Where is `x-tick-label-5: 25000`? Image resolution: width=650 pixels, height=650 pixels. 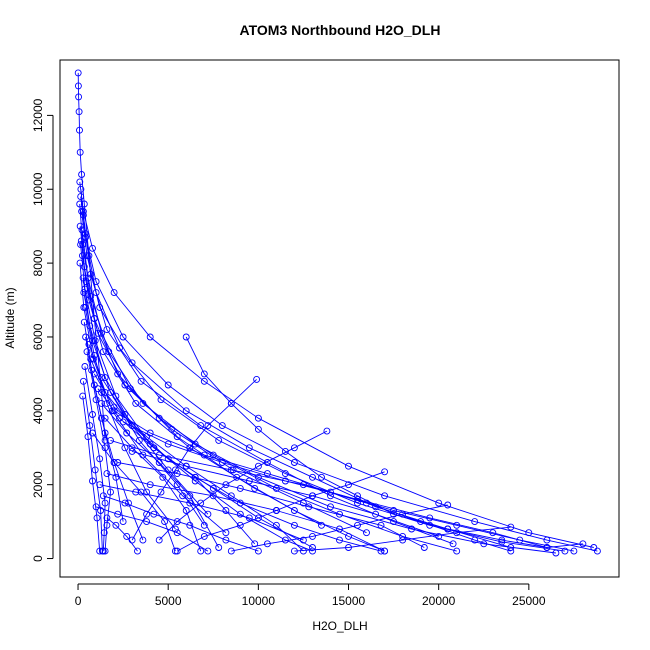 x-tick-label-5: 25000 is located at coordinates (529, 601).